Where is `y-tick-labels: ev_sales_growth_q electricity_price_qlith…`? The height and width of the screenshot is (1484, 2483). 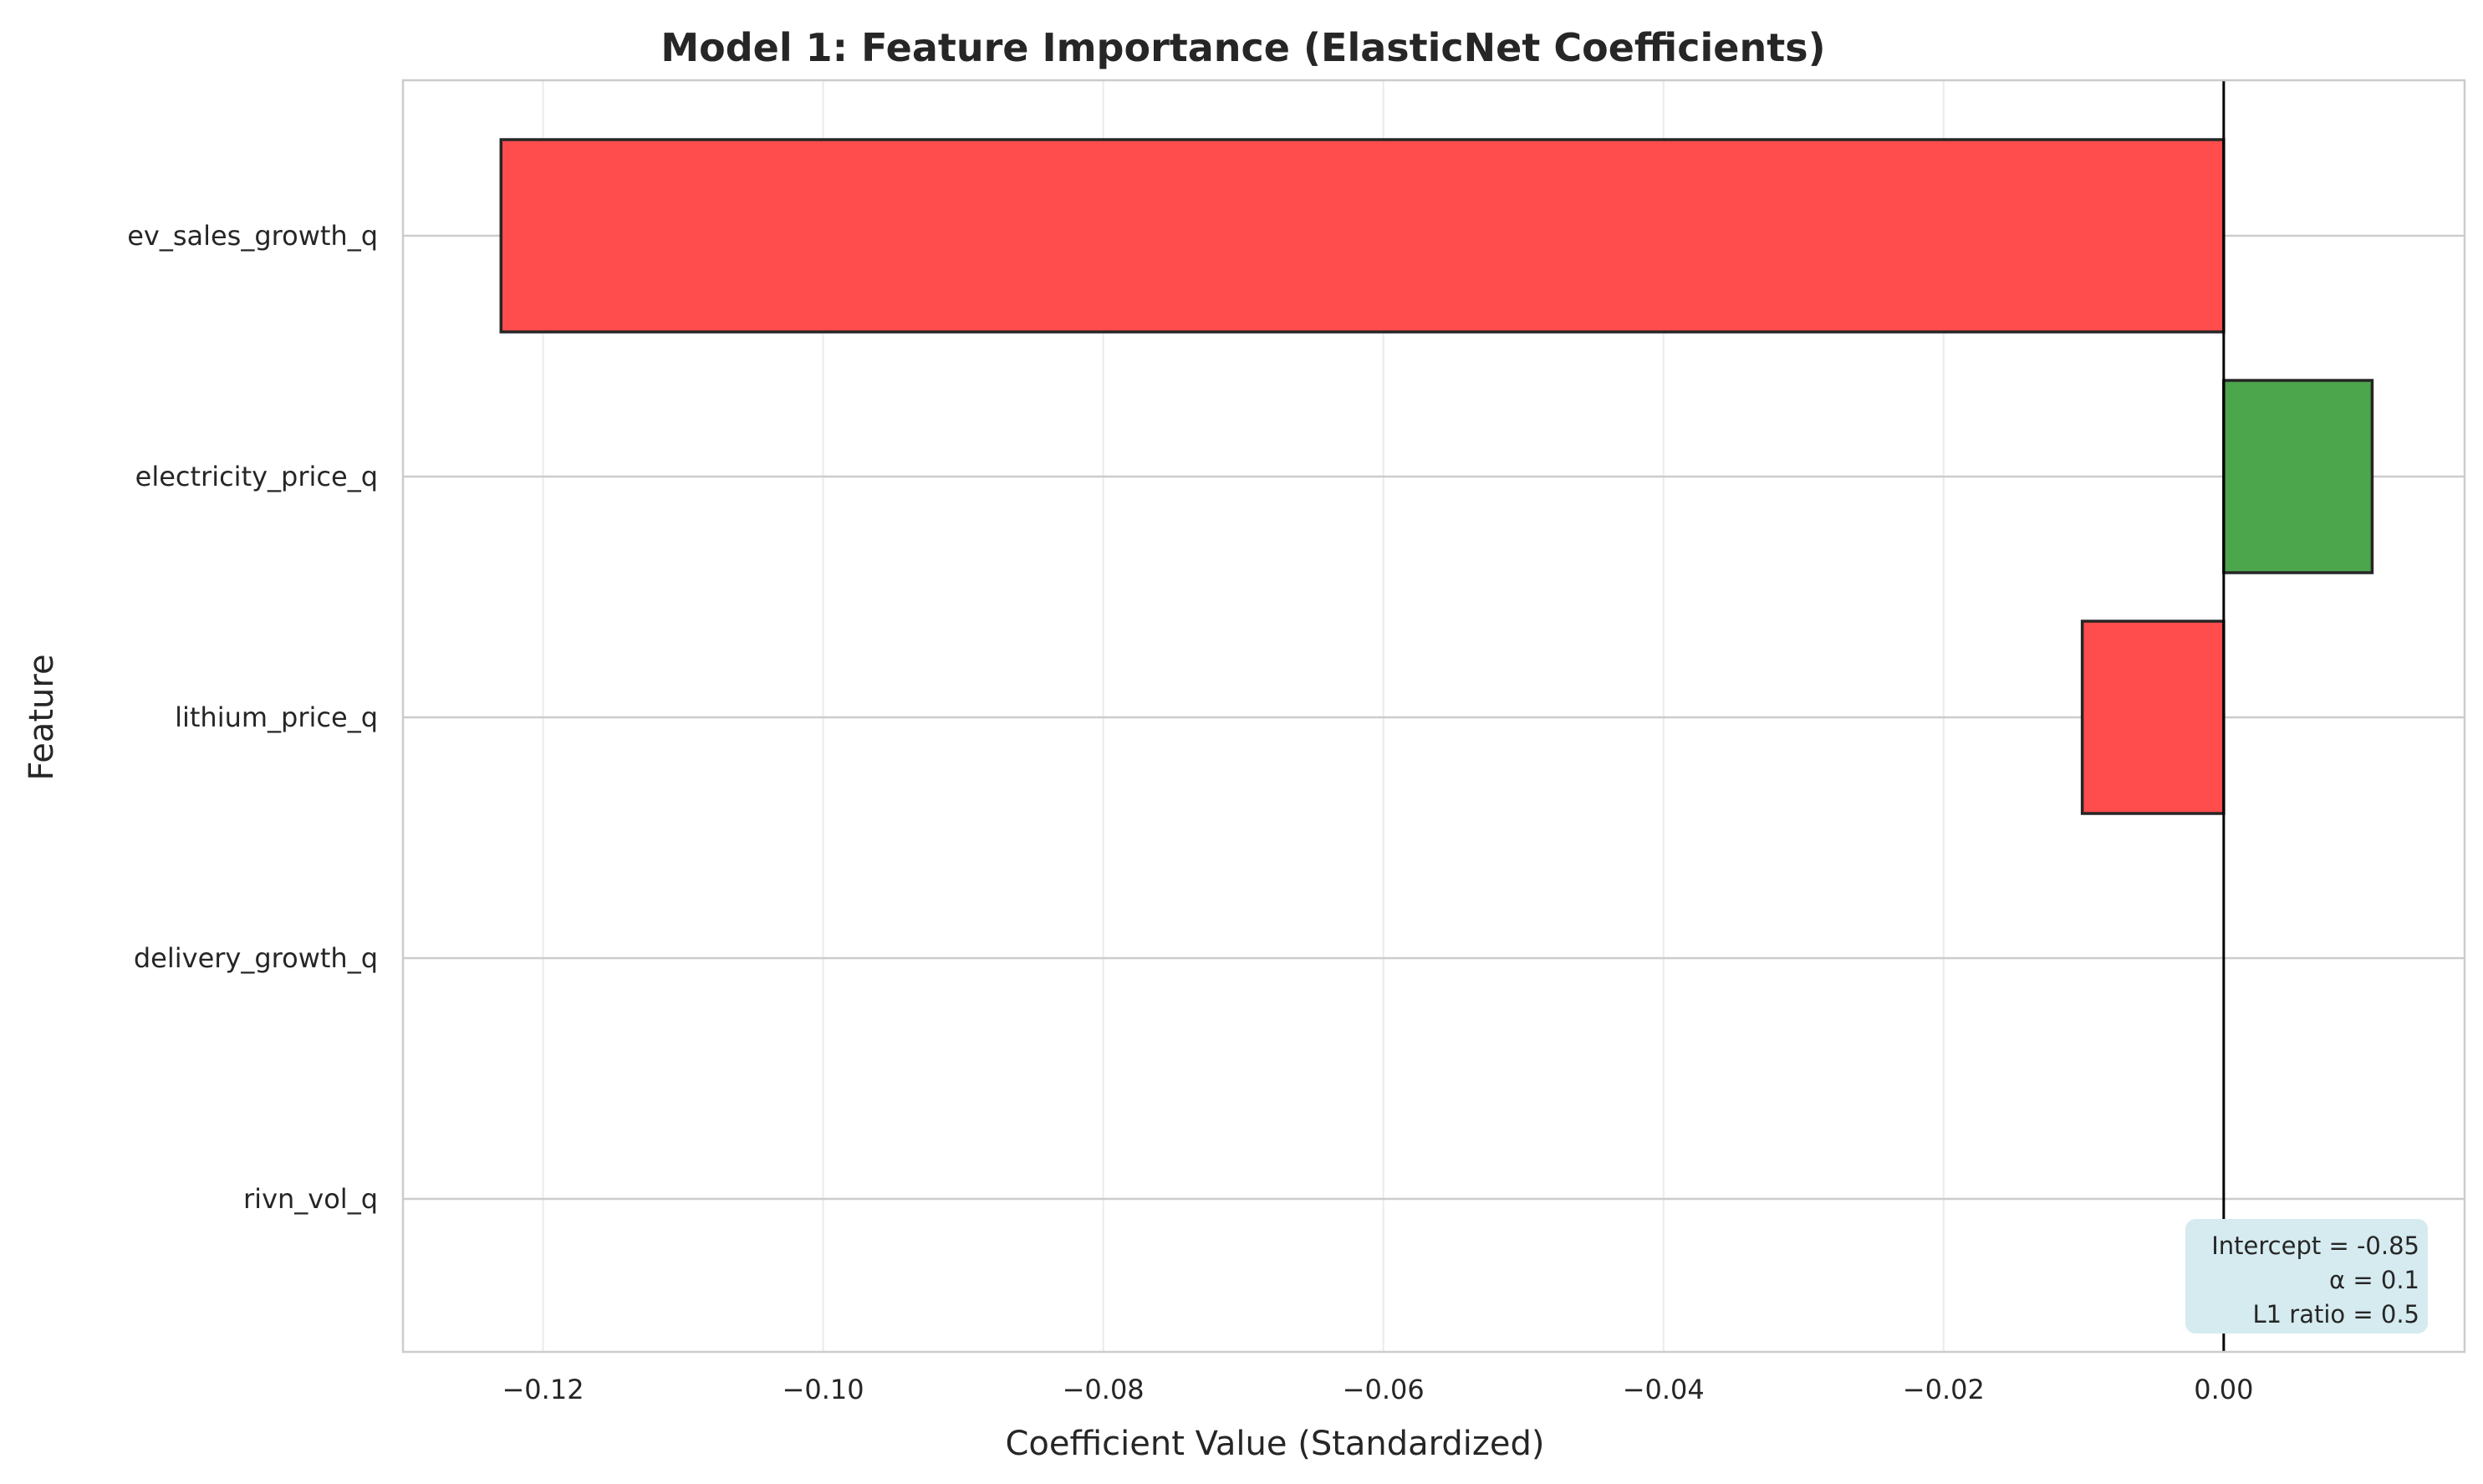 y-tick-labels: ev_sales_growth_q electricity_price_qlith… is located at coordinates (252, 717).